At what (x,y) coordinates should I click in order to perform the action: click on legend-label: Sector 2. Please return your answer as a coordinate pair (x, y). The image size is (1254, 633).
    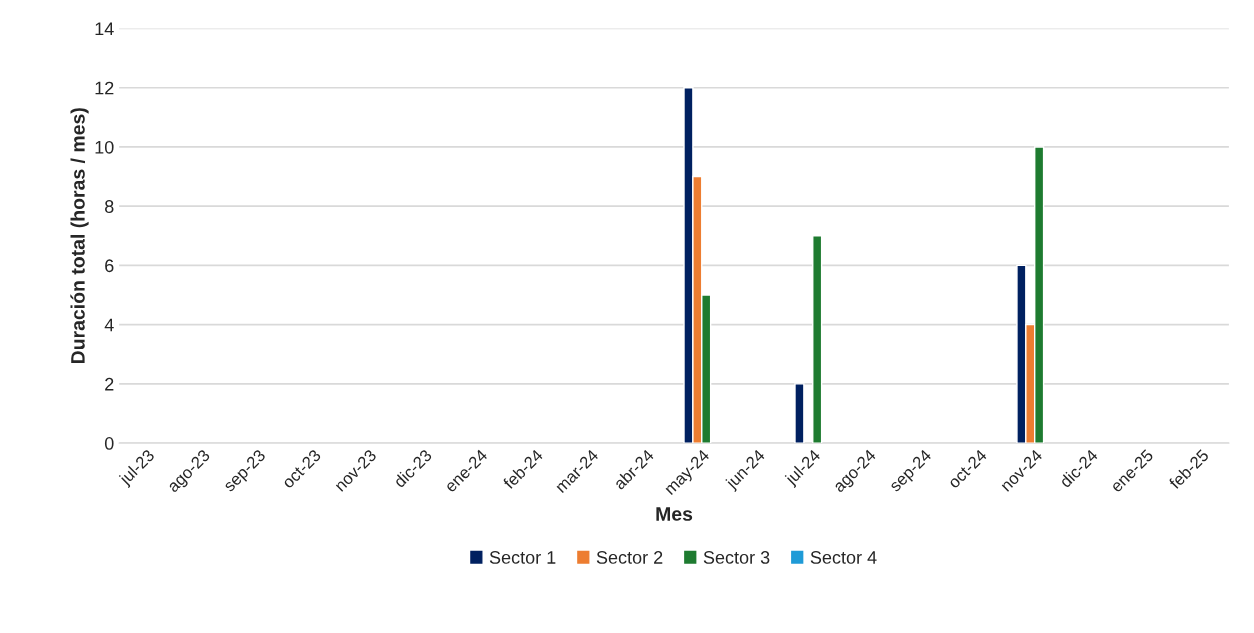
    Looking at the image, I should click on (629, 557).